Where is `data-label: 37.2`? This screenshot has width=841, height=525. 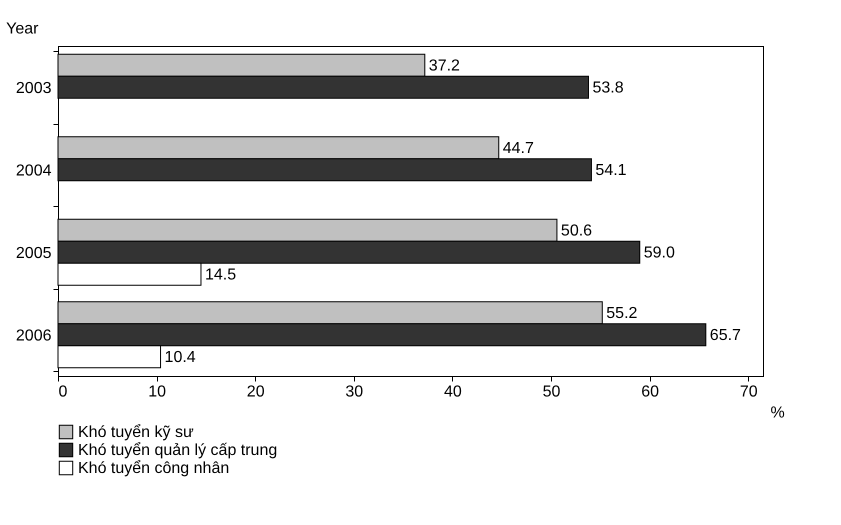 data-label: 37.2 is located at coordinates (444, 65).